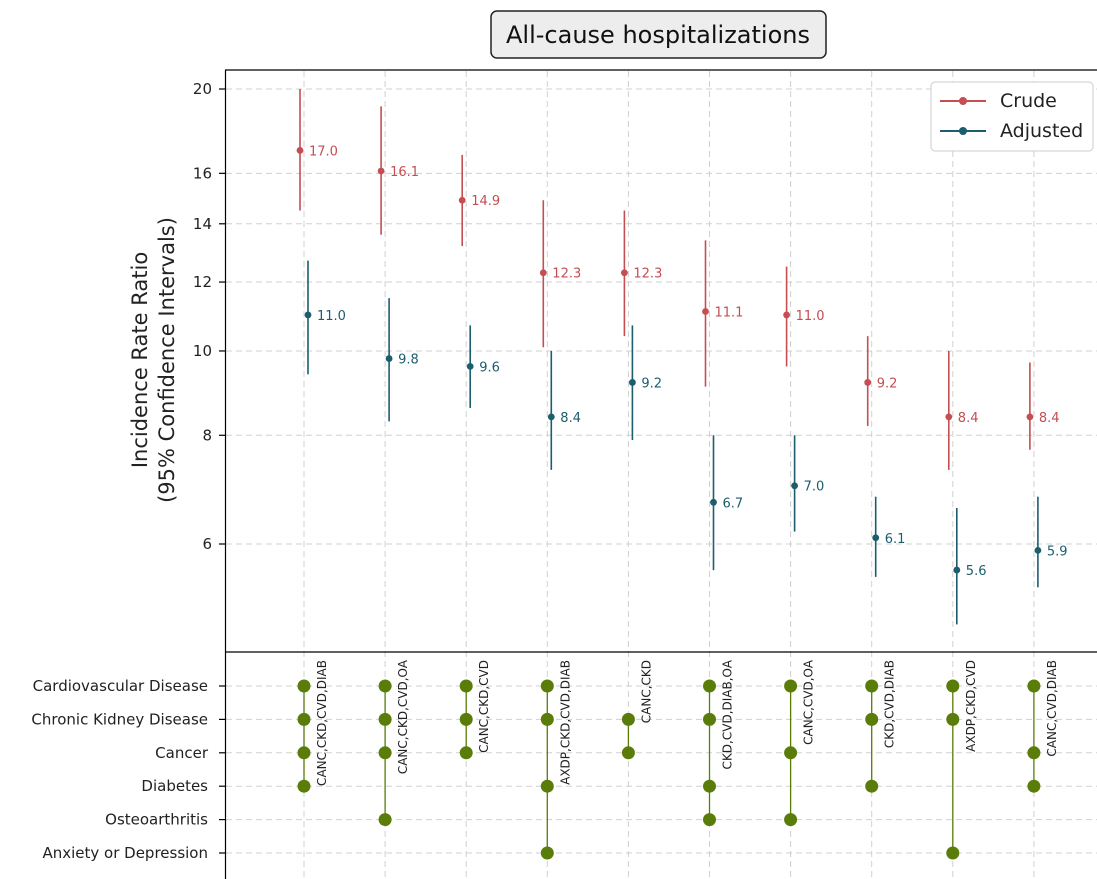  I want to click on y-tick-label: 14, so click(202, 224).